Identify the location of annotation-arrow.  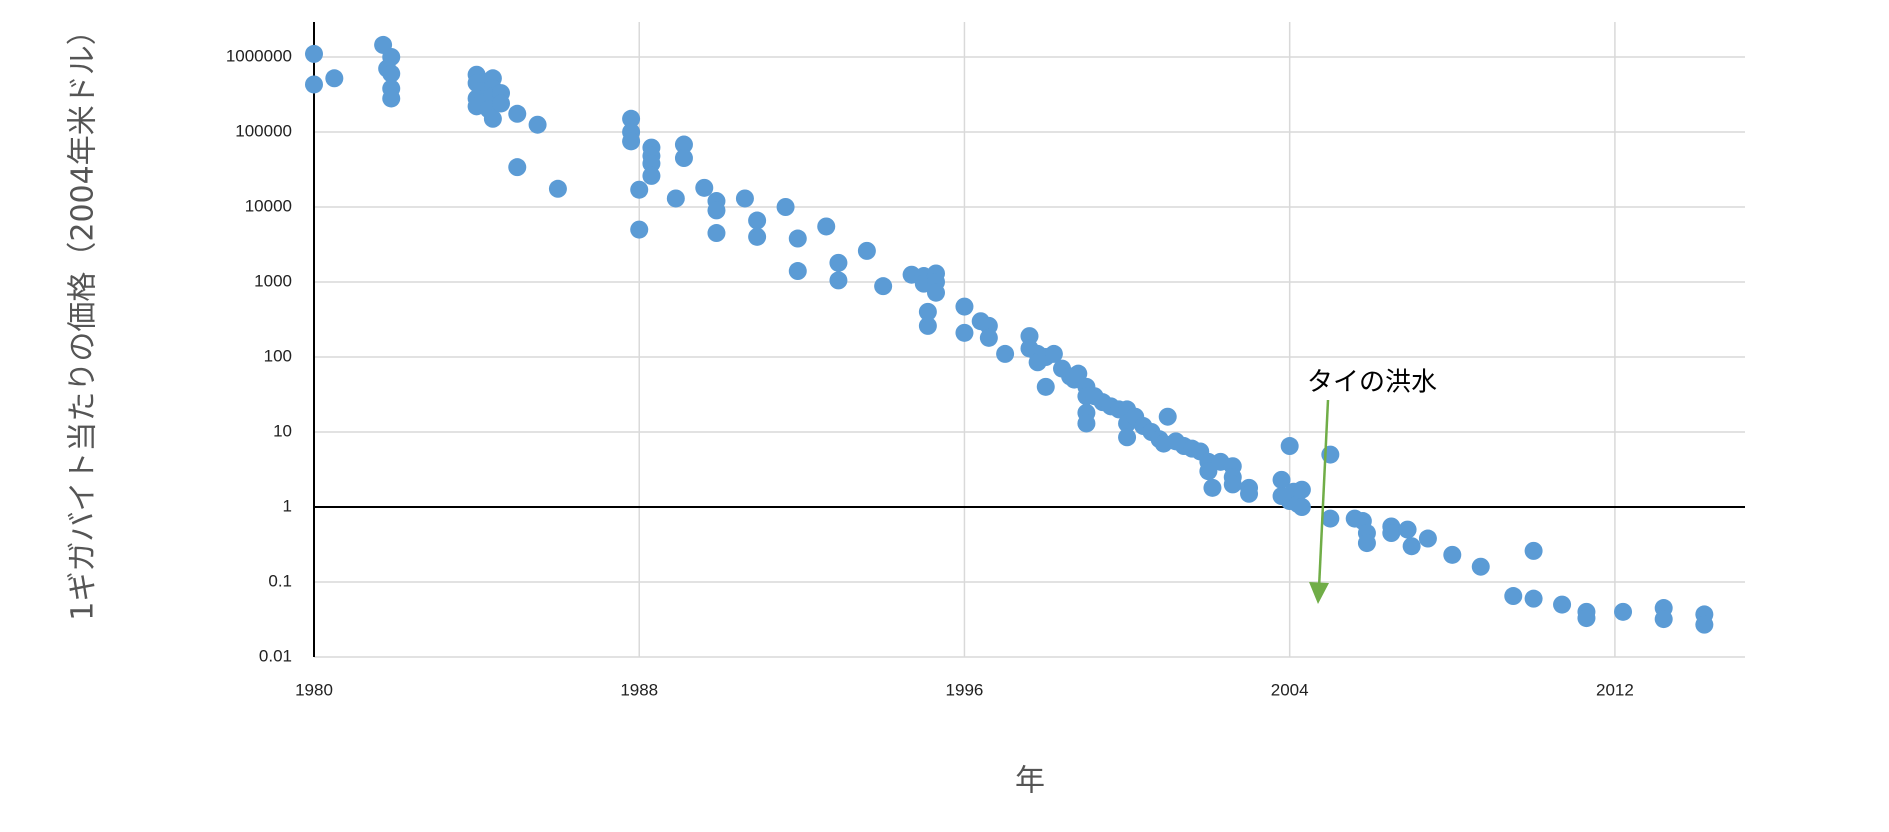
(1323, 494).